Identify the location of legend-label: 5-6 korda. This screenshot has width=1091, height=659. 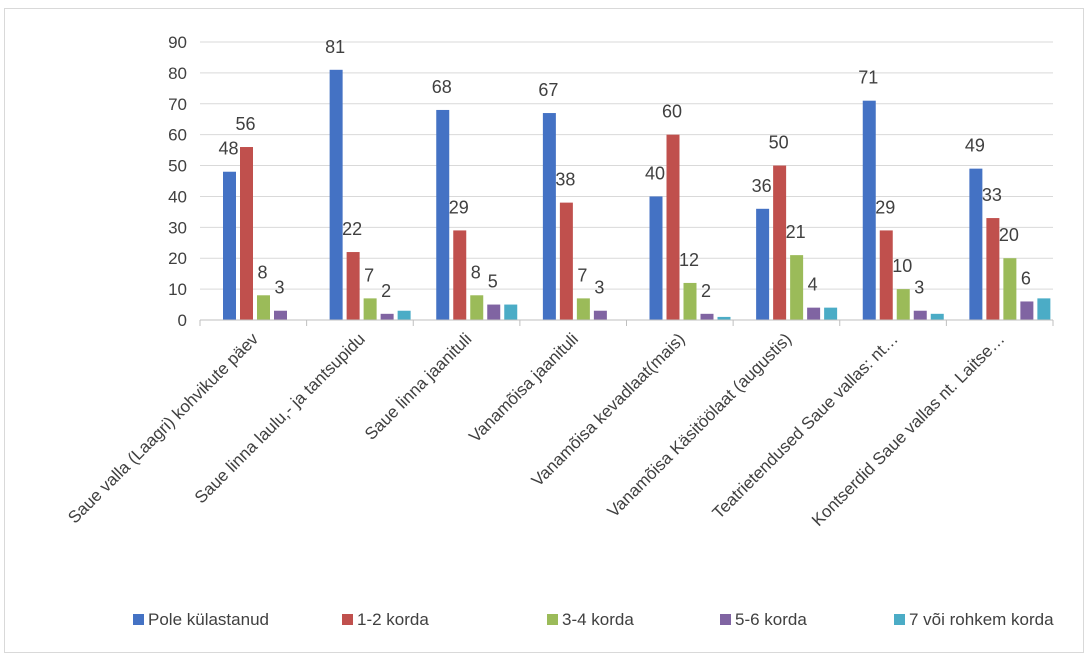
(771, 619).